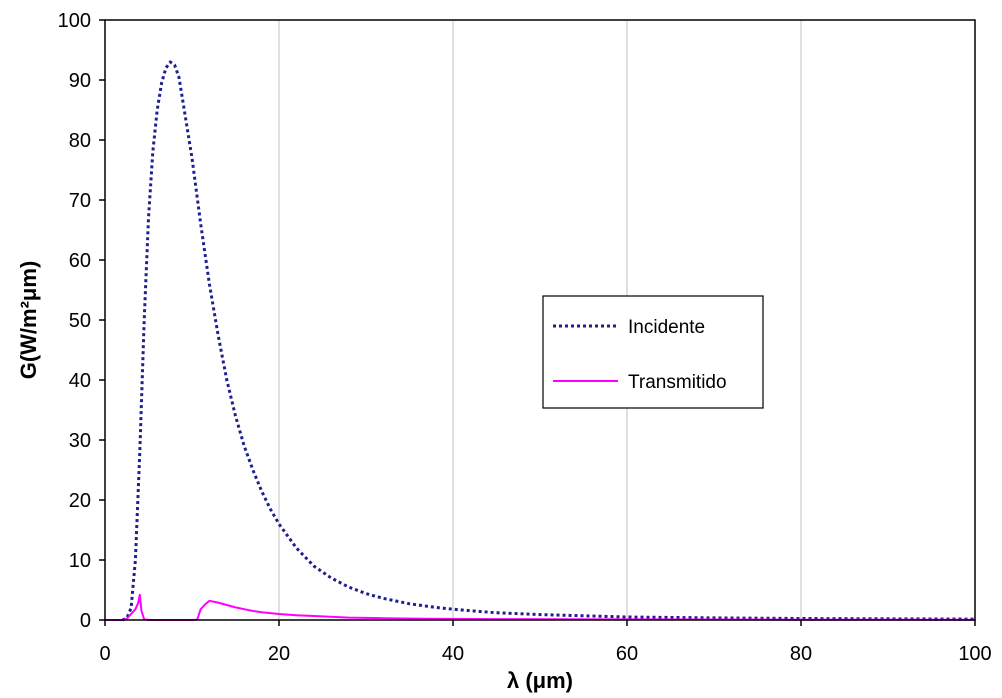  Describe the element at coordinates (80, 321) in the screenshot. I see `y-tick-label: 50` at that location.